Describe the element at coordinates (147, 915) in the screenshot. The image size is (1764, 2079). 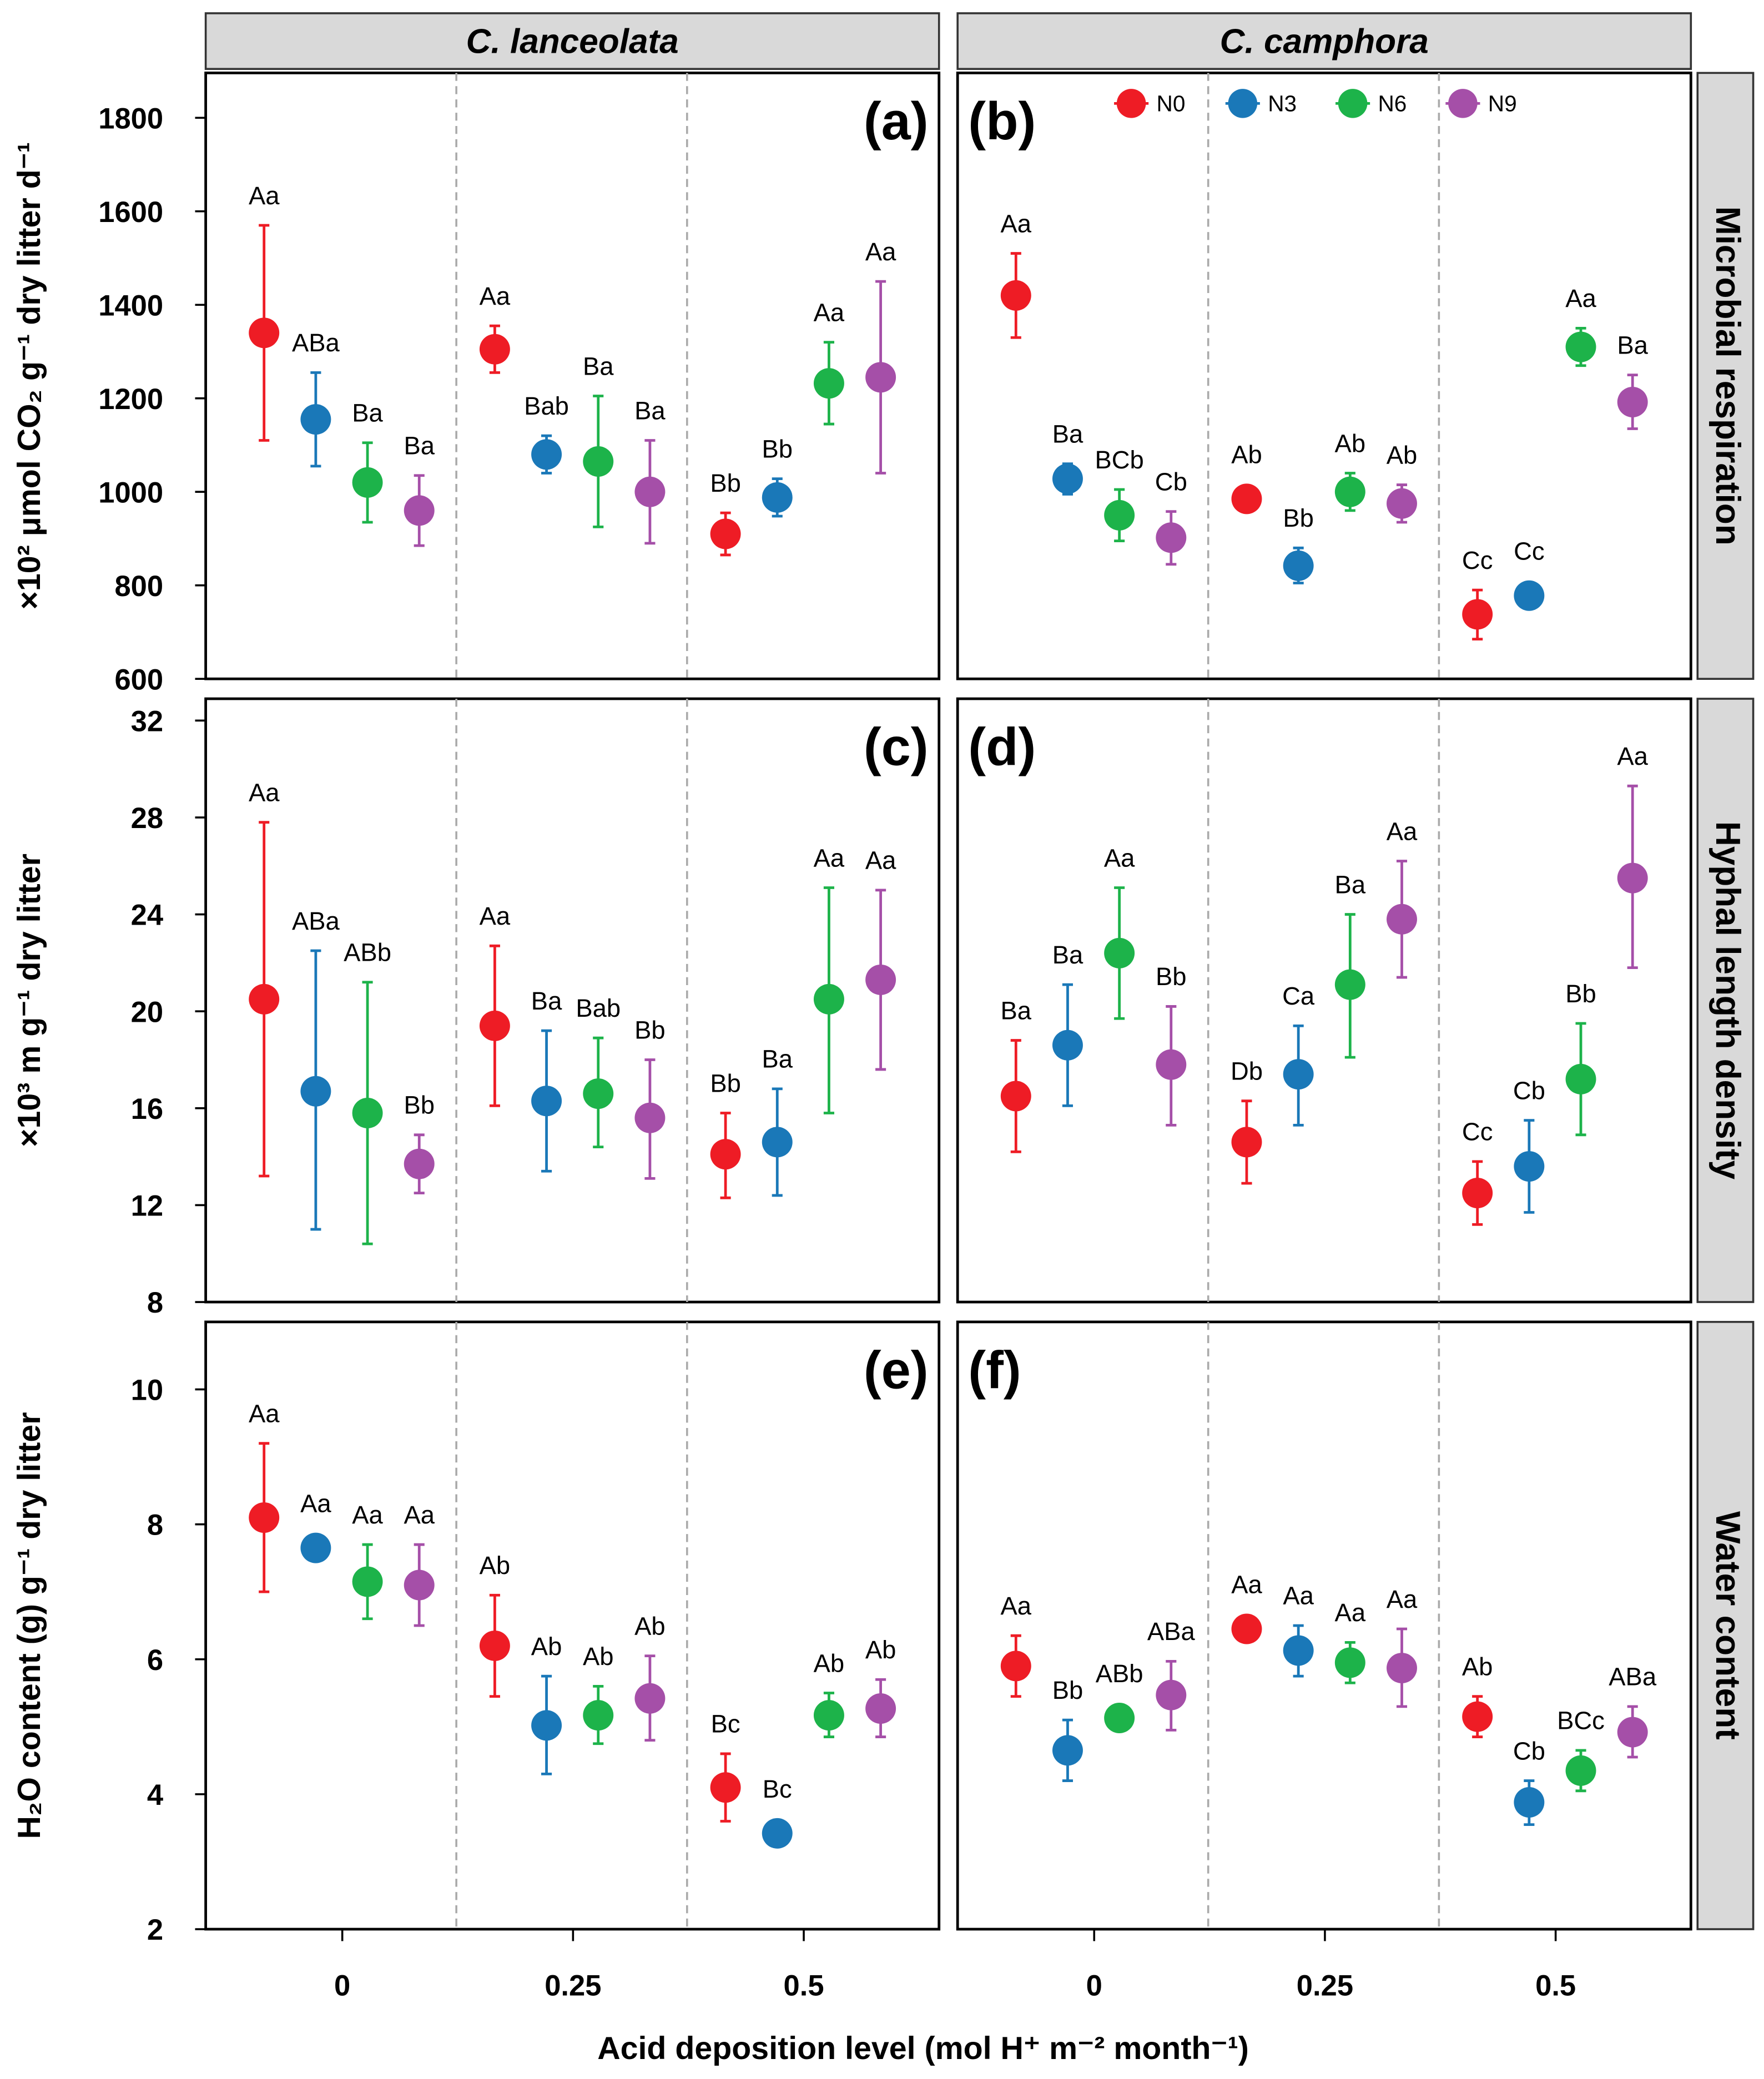
I see `y-tick-label: 24` at that location.